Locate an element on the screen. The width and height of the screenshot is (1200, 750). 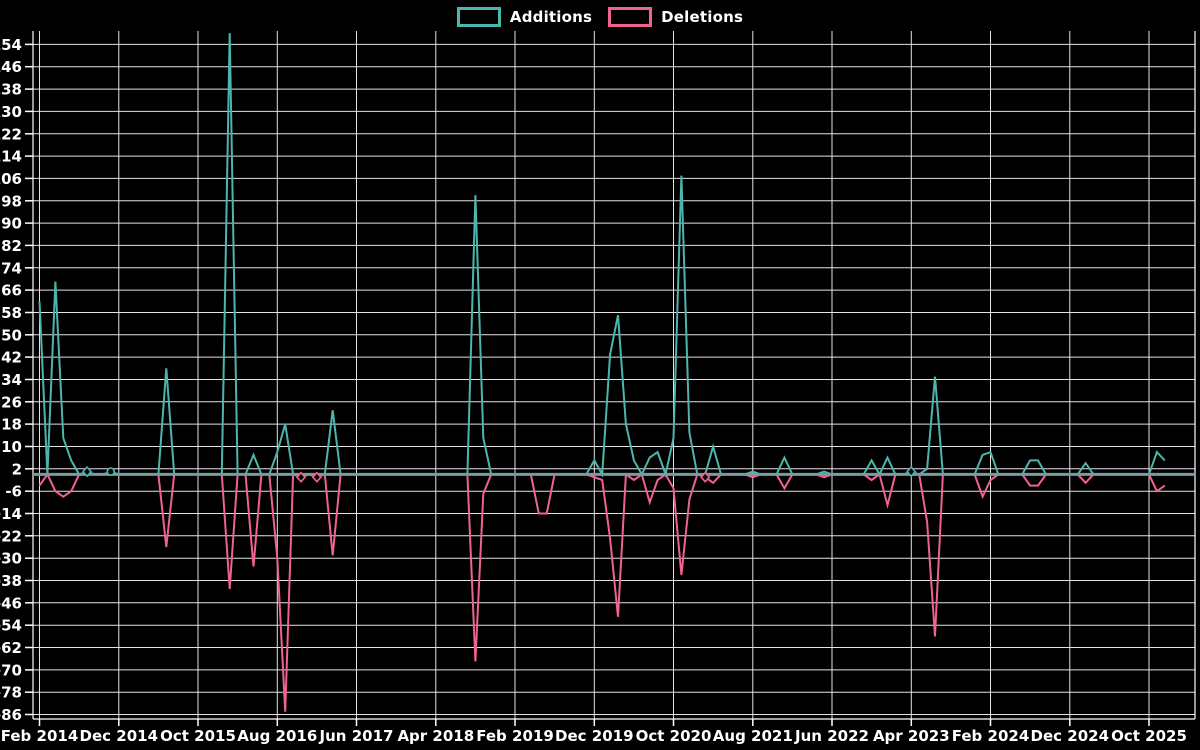
legend-item-deletions: Deletions is located at coordinates (675, 17).